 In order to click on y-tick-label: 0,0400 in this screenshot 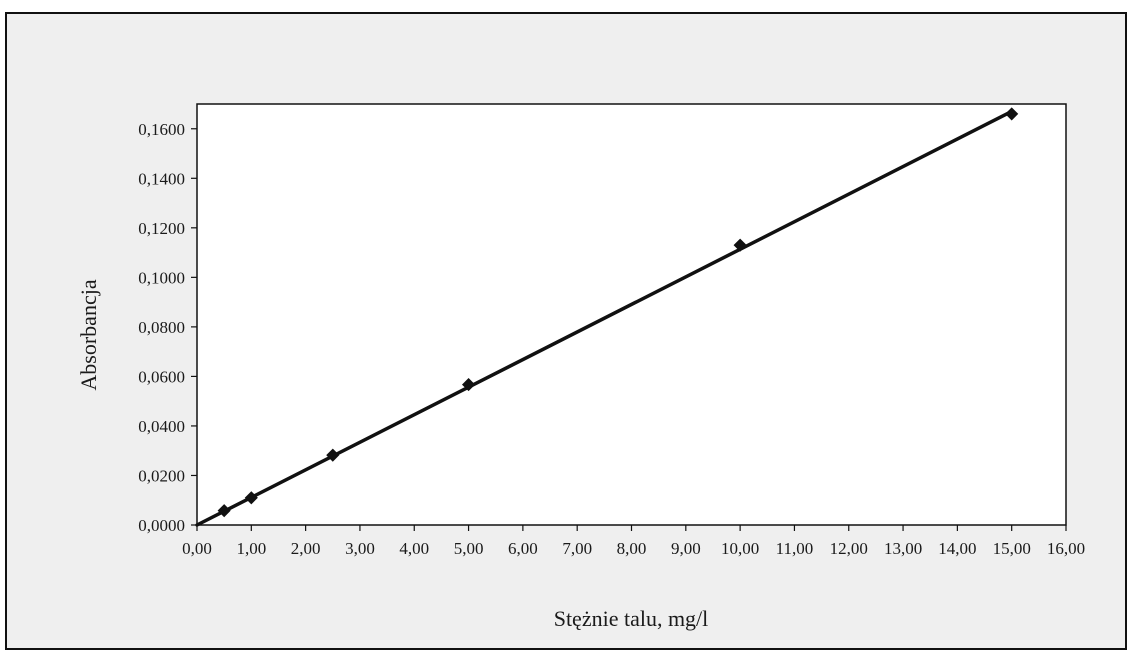, I will do `click(161, 426)`.